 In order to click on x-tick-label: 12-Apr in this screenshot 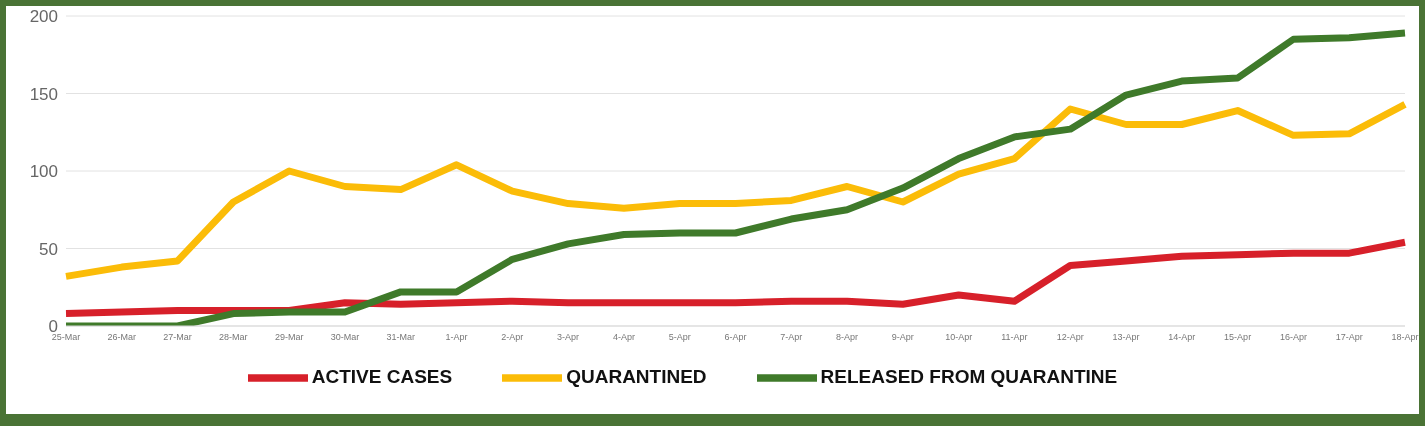, I will do `click(1070, 337)`.